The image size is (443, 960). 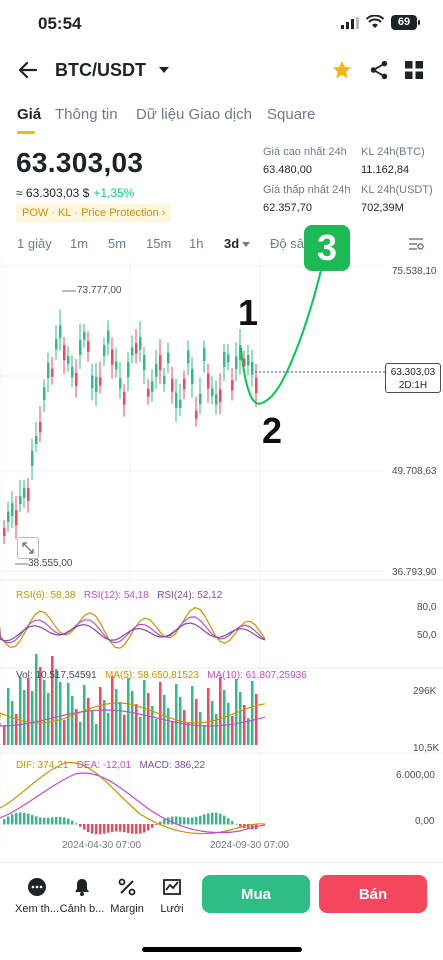 I want to click on share-icon, so click(x=379, y=70).